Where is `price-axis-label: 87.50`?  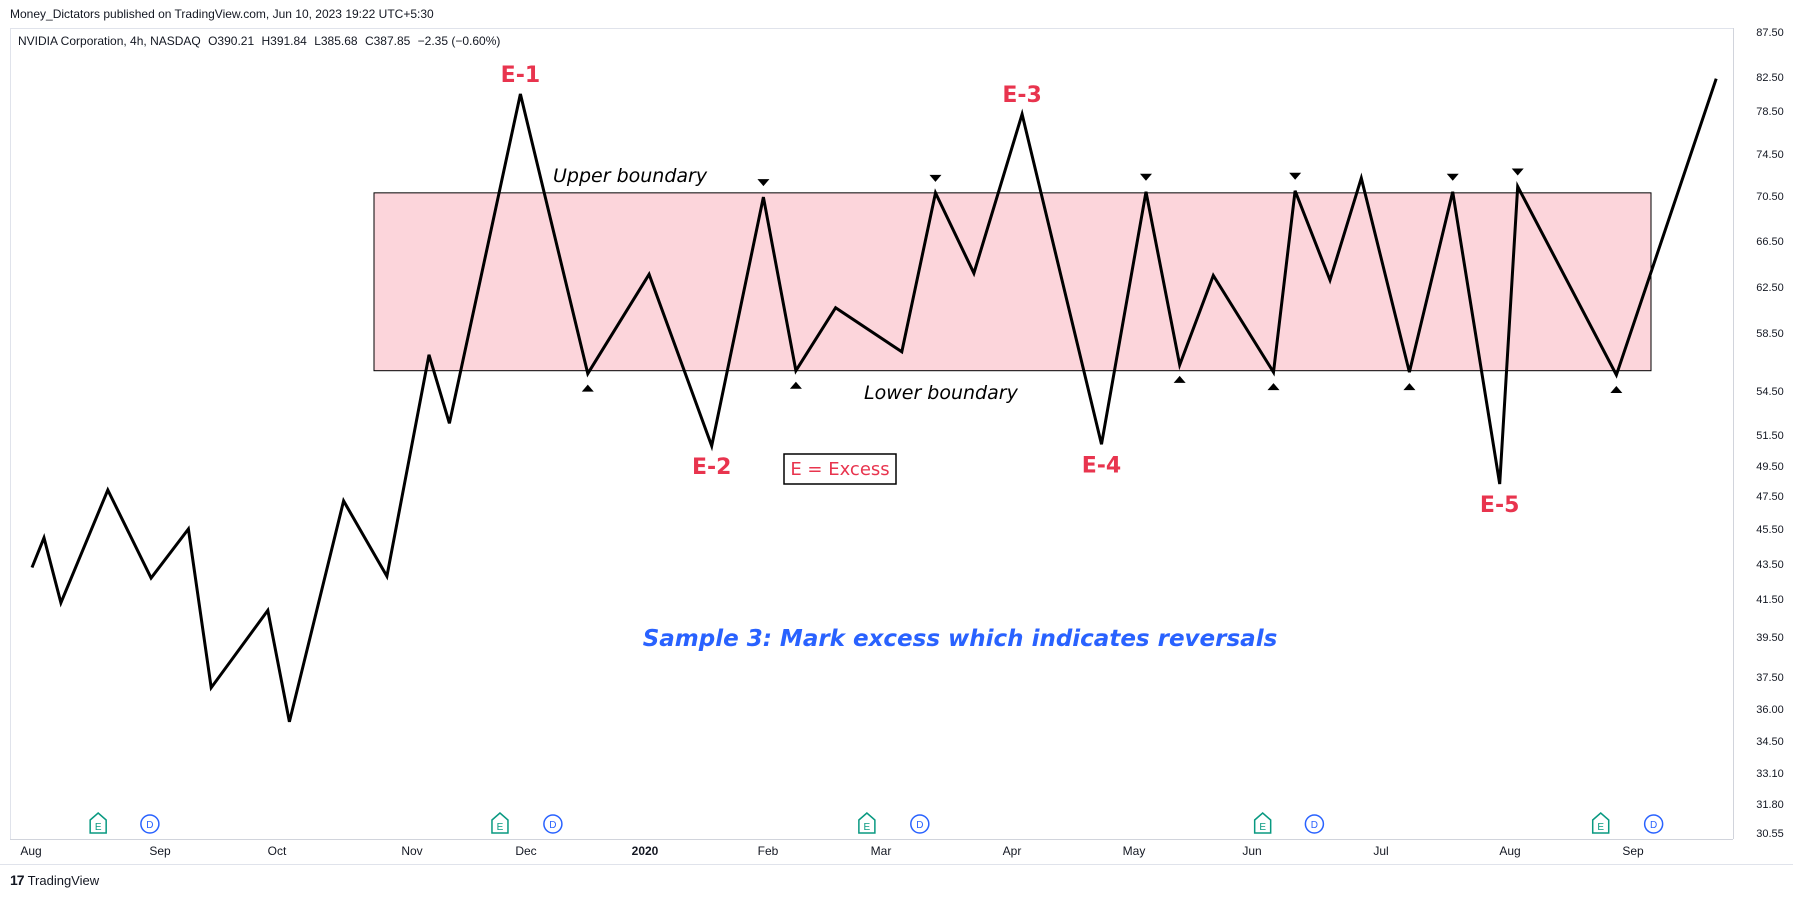 price-axis-label: 87.50 is located at coordinates (1770, 33).